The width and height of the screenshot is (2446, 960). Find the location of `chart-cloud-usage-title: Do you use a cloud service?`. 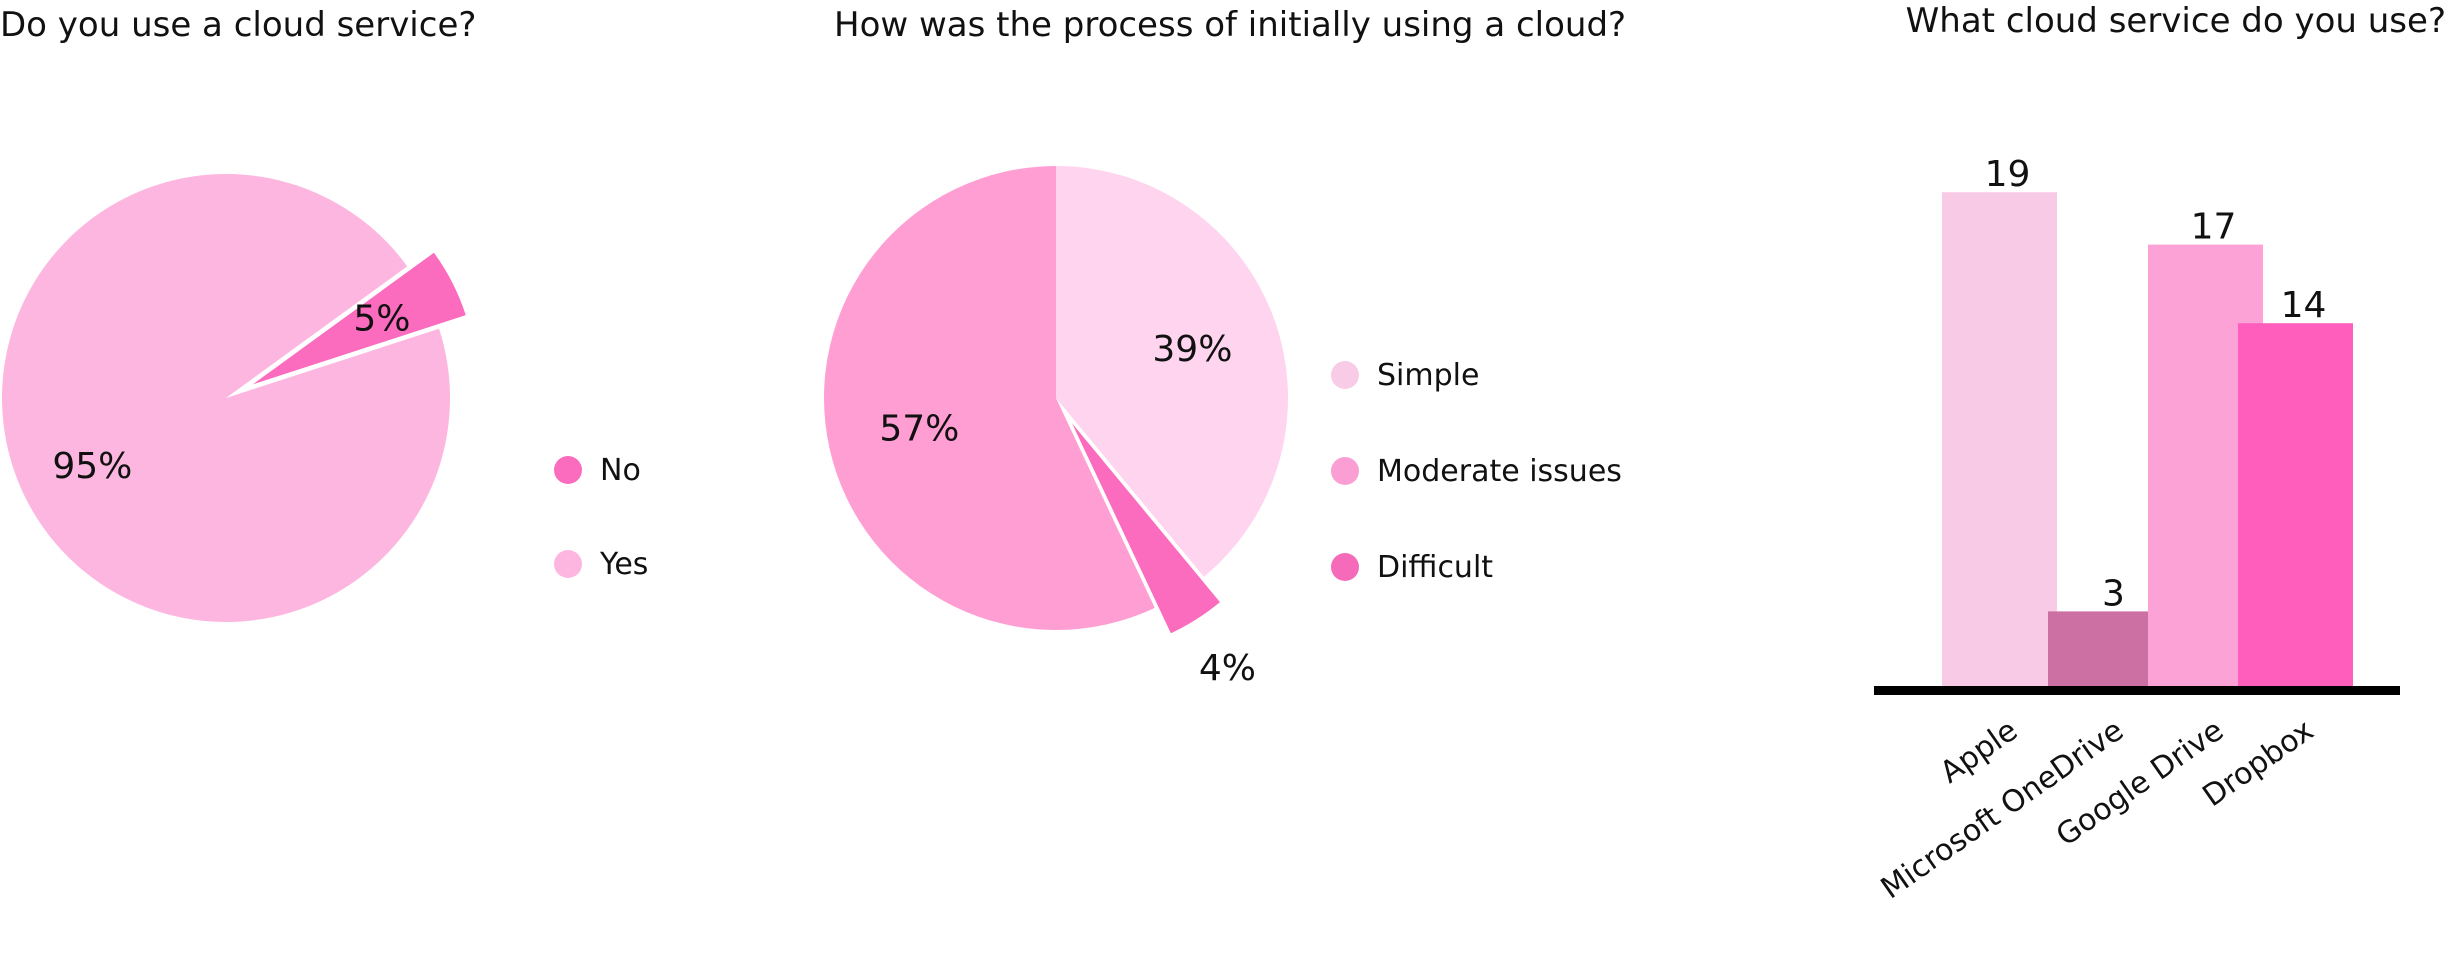

chart-cloud-usage-title: Do you use a cloud service? is located at coordinates (238, 25).